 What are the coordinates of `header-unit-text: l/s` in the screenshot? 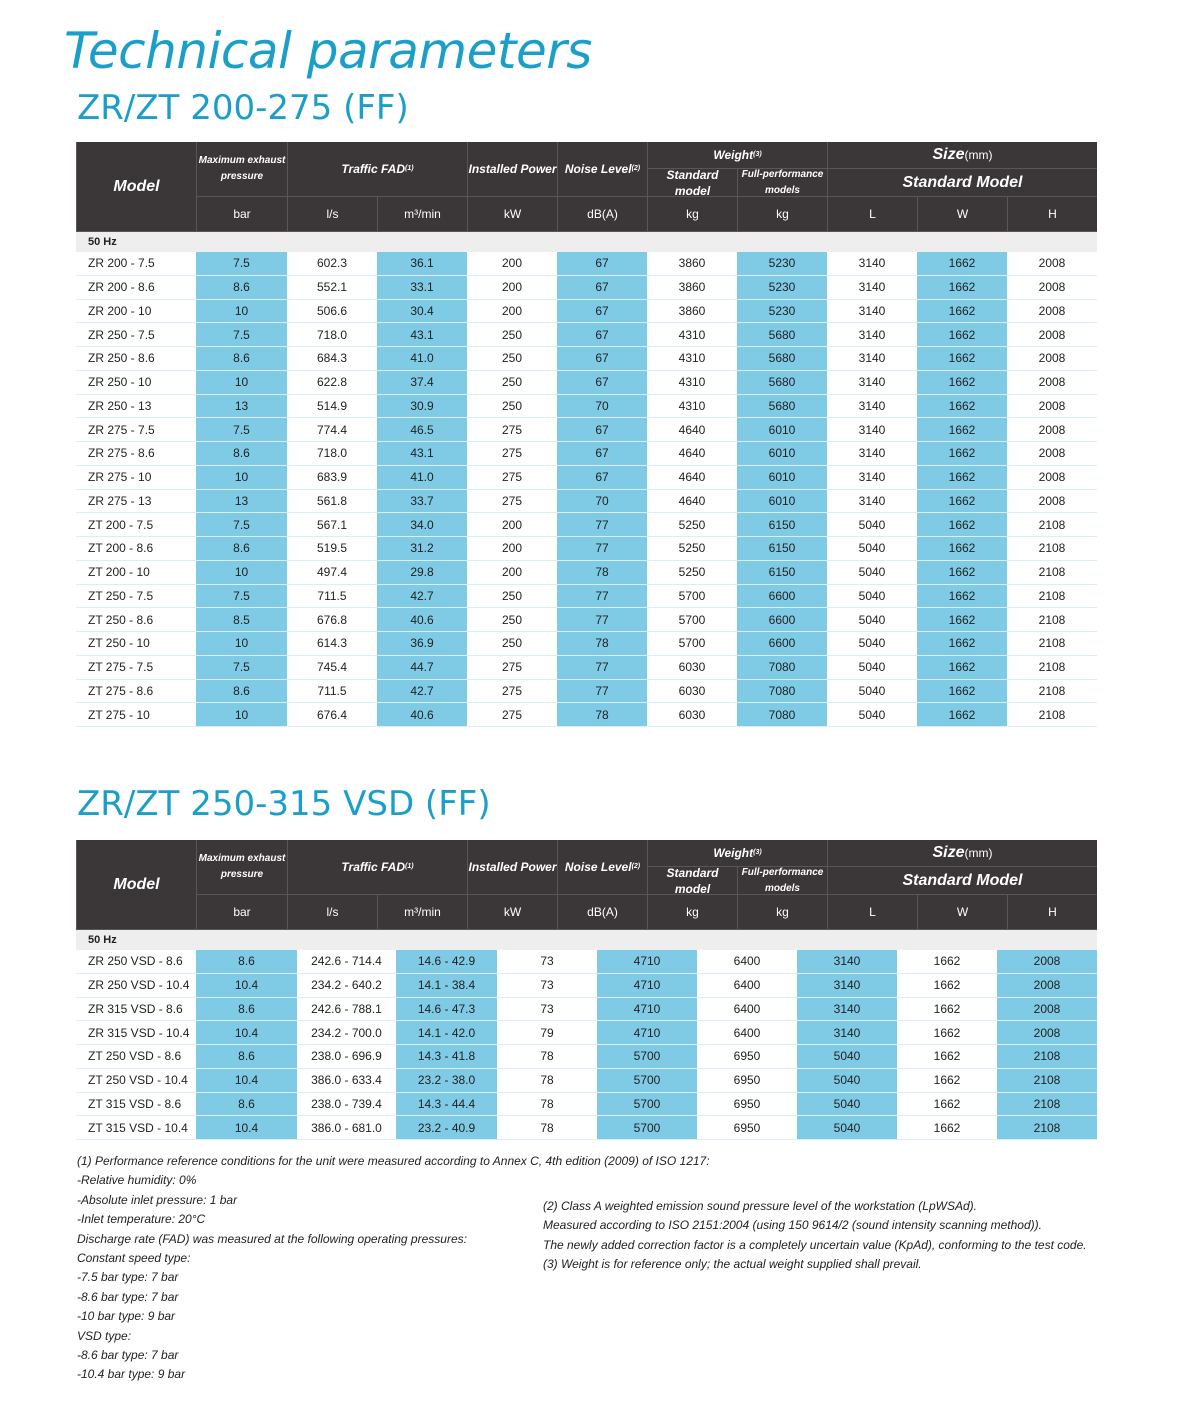 It's located at (332, 214).